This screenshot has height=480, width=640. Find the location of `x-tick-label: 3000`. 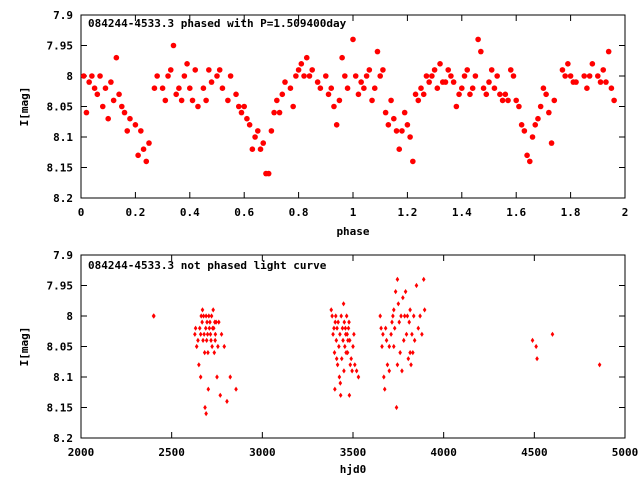

x-tick-label: 3000 is located at coordinates (262, 452).